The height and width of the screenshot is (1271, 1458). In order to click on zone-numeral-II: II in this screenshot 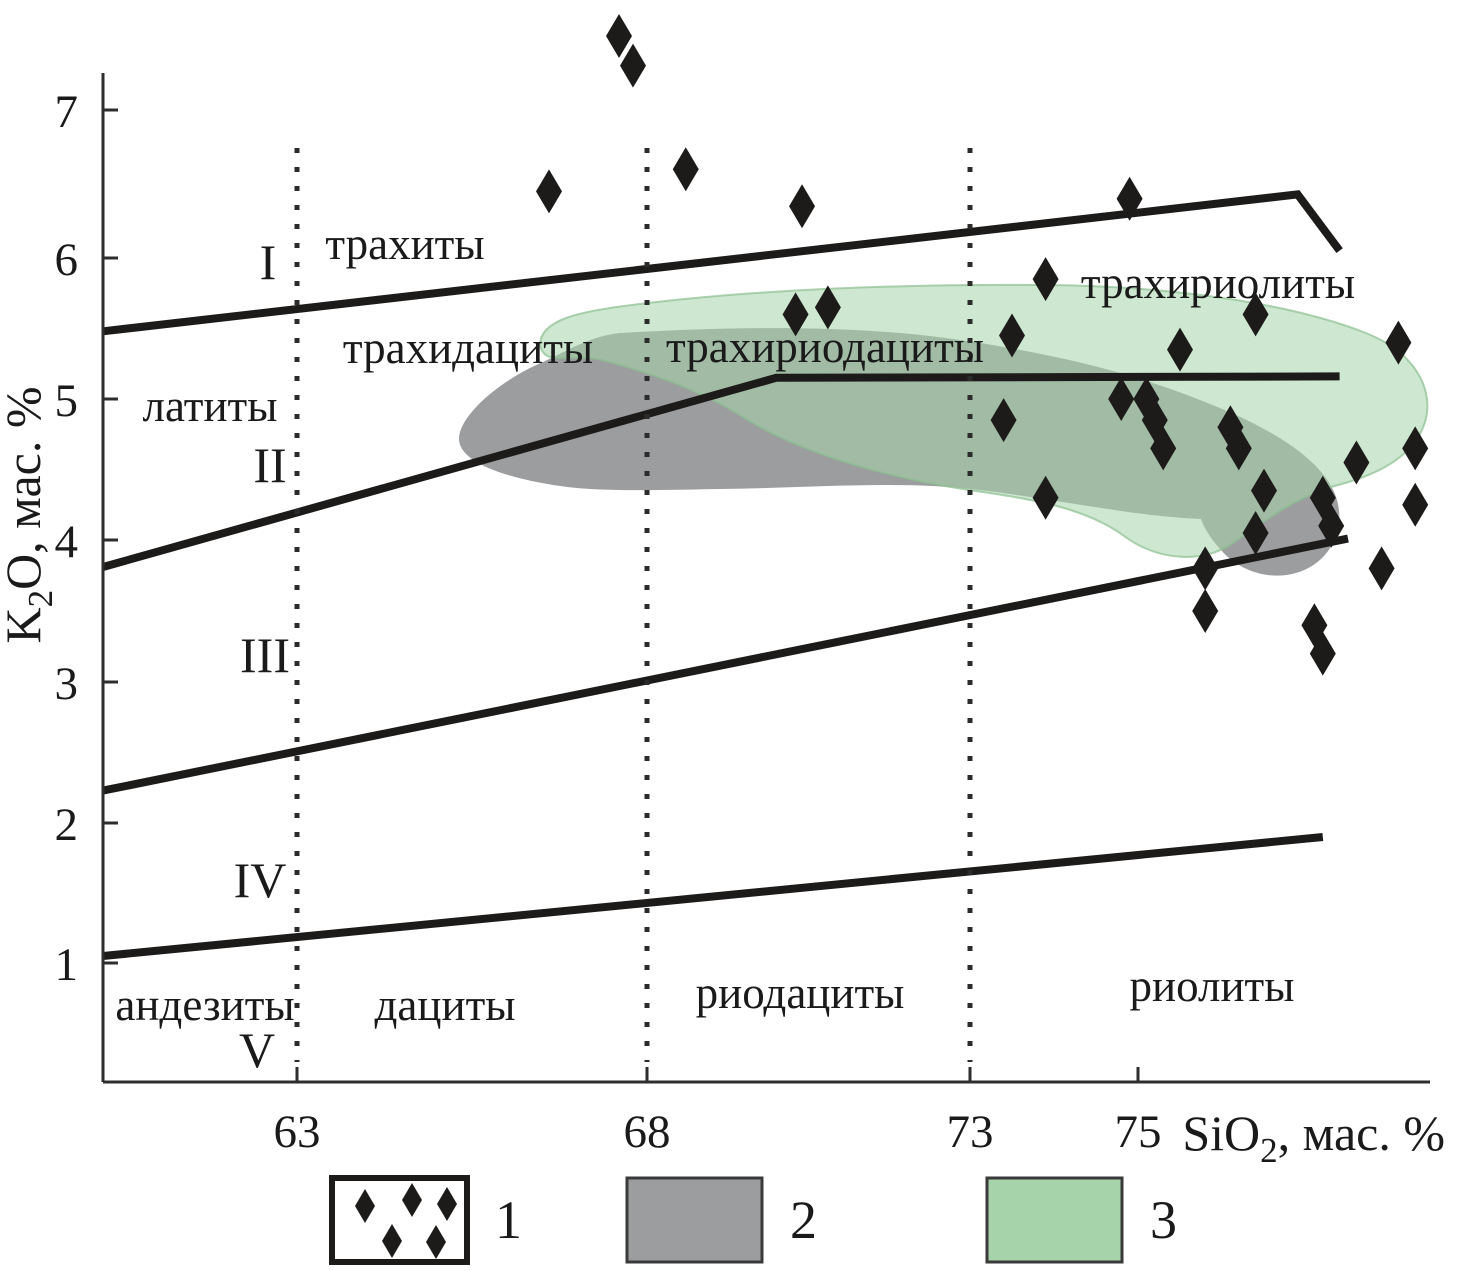, I will do `click(269, 465)`.